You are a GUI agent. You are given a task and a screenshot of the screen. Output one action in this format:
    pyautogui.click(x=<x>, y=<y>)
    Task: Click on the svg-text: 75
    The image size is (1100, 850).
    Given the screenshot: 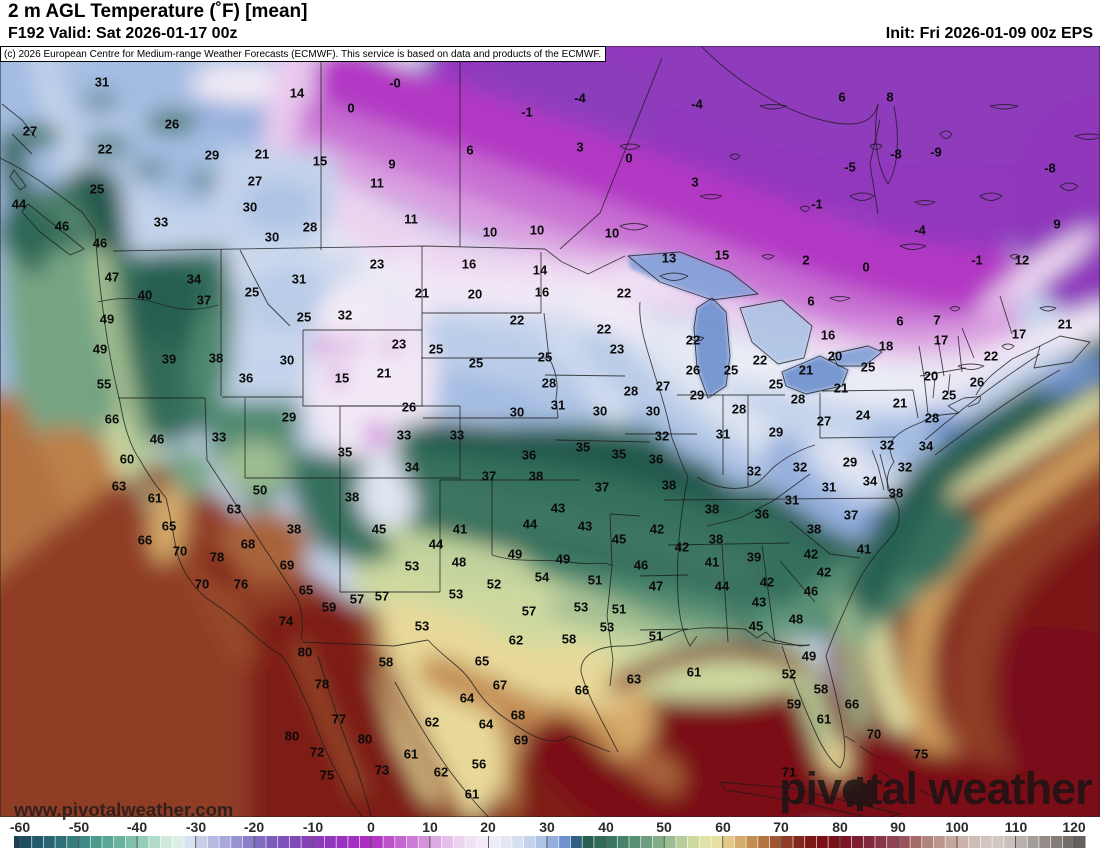 What is the action you would take?
    pyautogui.click(x=327, y=775)
    